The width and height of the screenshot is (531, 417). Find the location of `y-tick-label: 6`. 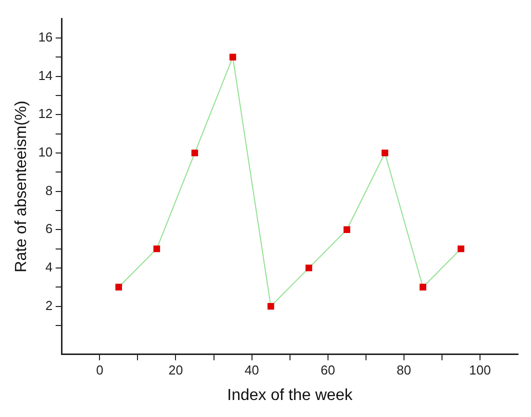

y-tick-label: 6 is located at coordinates (49, 228).